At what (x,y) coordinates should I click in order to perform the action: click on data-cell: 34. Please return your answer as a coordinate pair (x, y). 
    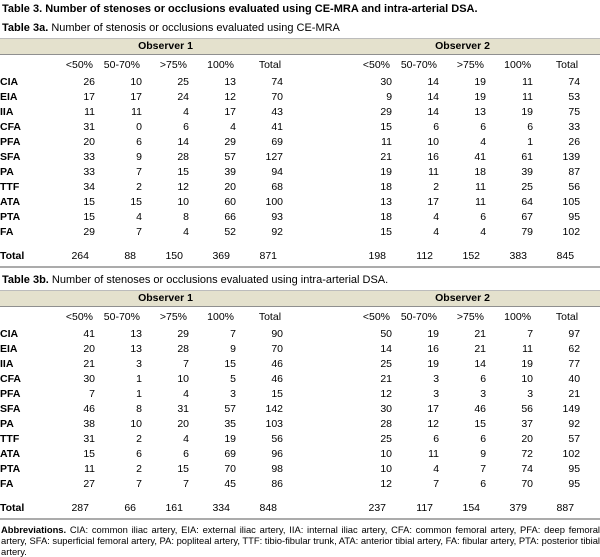
    Looking at the image, I should click on (89, 187).